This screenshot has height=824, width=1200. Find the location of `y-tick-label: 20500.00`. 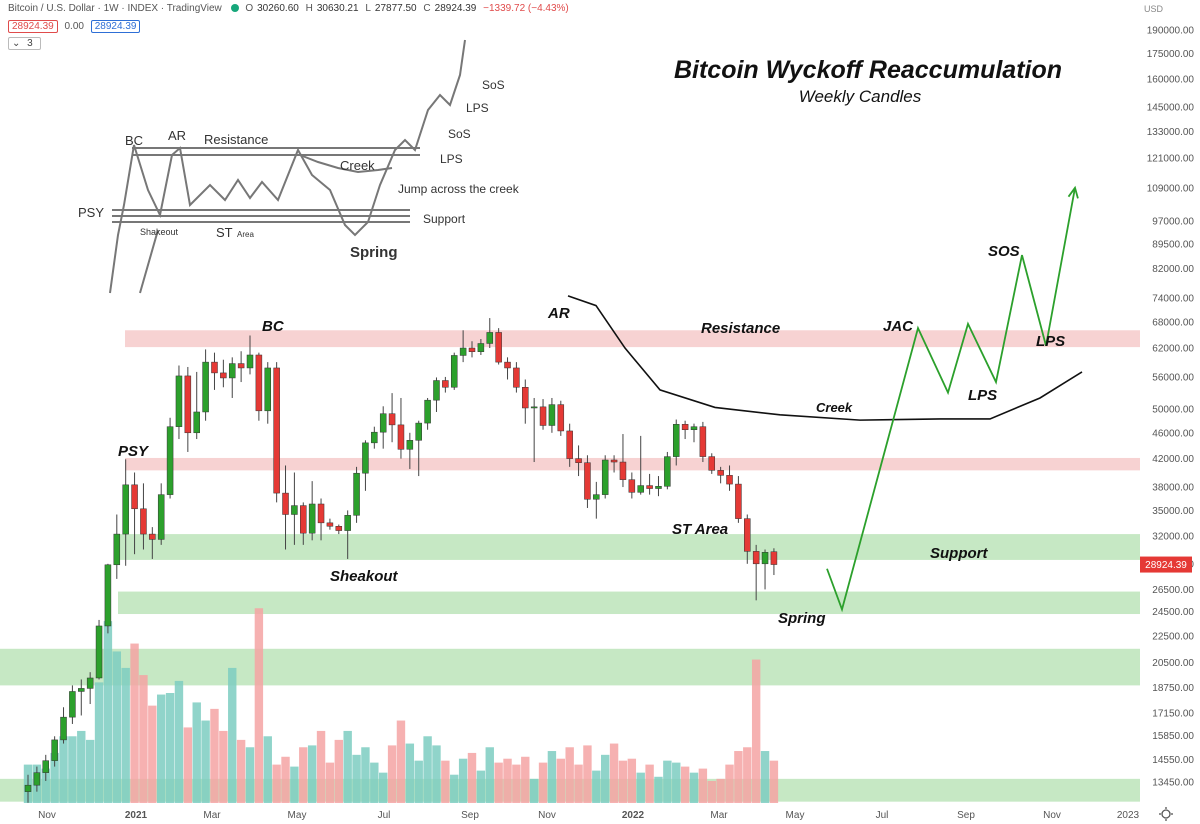

y-tick-label: 20500.00 is located at coordinates (1173, 663).